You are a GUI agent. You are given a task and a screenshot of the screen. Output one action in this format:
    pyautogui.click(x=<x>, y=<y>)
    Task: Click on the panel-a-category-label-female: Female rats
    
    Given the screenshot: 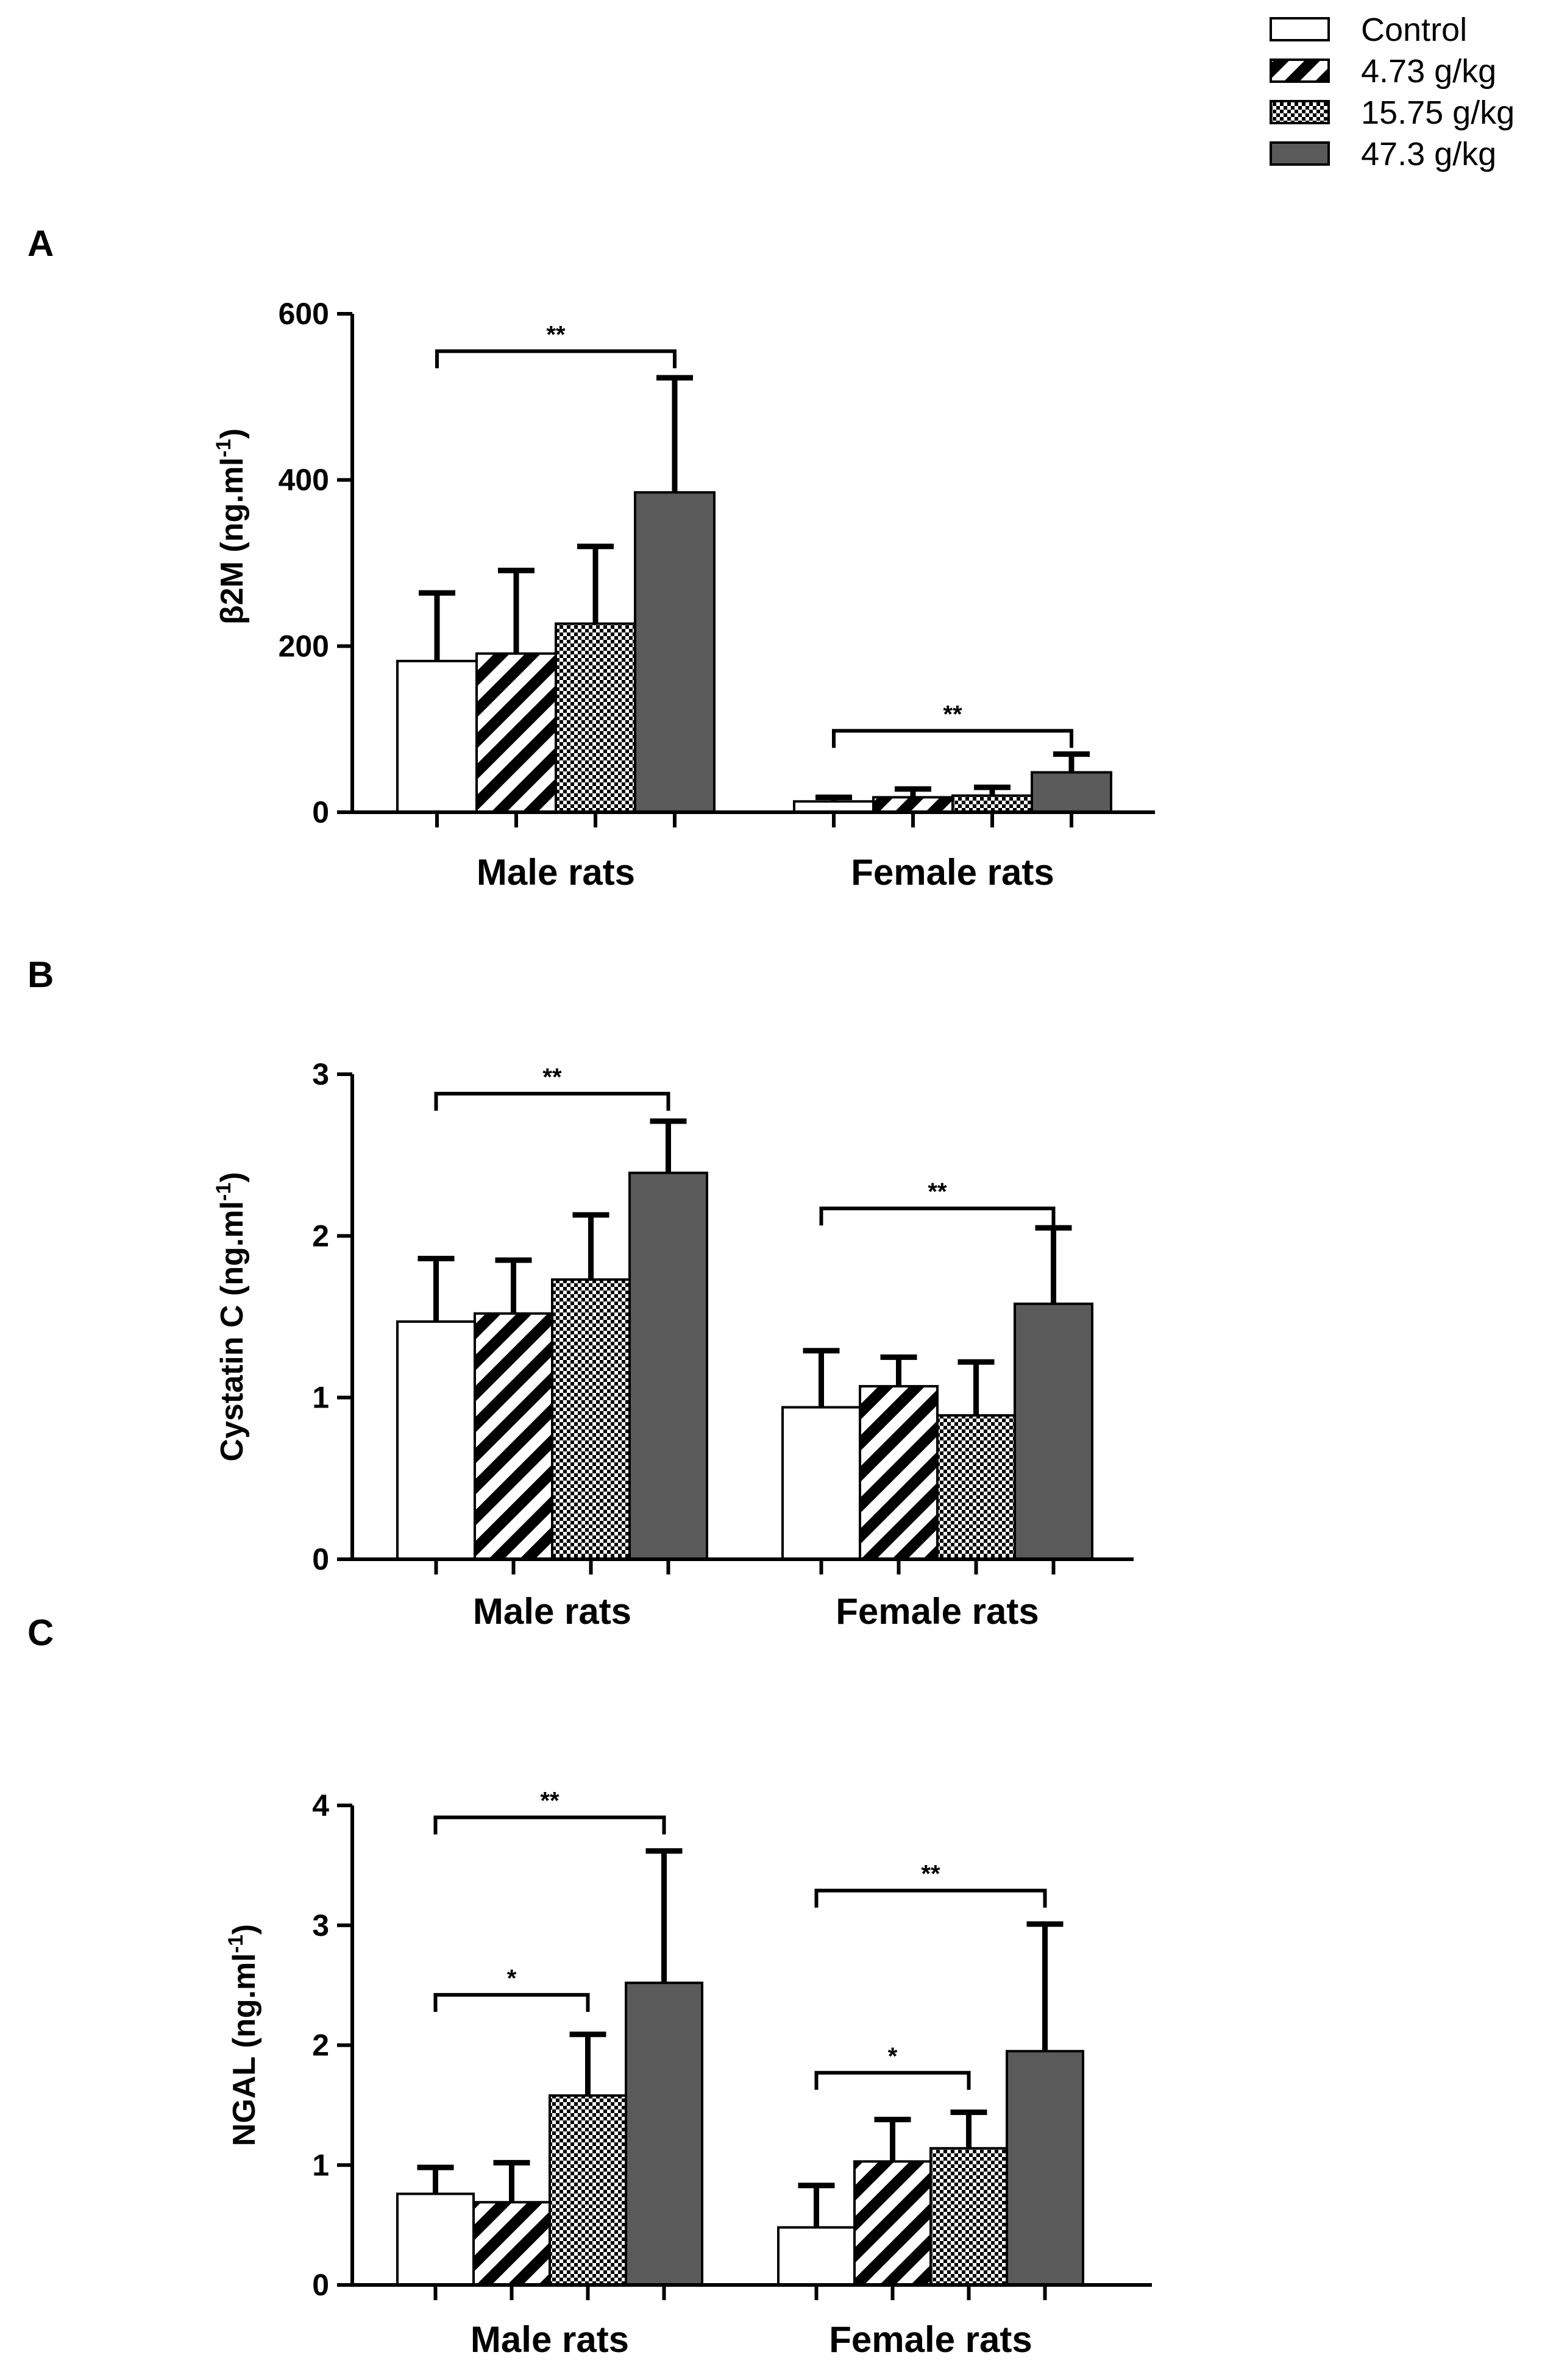 What is the action you would take?
    pyautogui.click(x=953, y=872)
    